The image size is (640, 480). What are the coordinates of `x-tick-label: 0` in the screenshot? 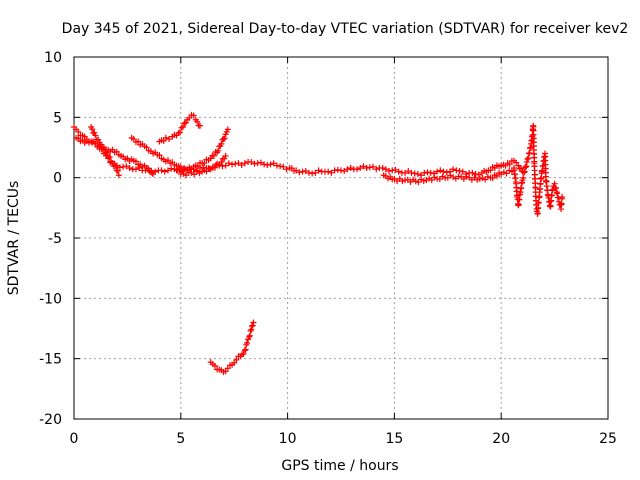 It's located at (74, 439).